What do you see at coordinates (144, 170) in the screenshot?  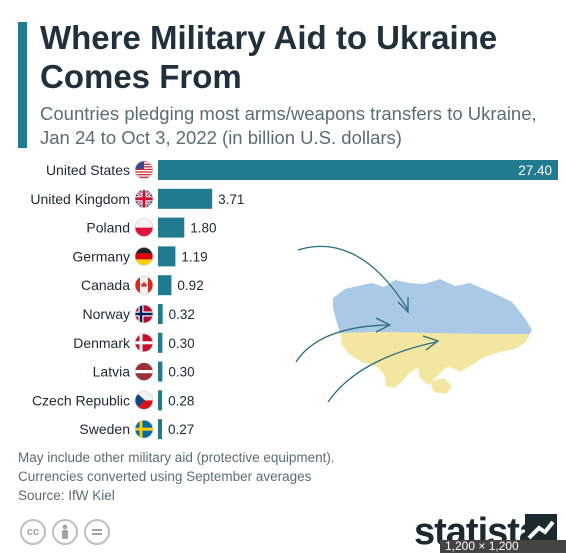 I see `flag-us-icon` at bounding box center [144, 170].